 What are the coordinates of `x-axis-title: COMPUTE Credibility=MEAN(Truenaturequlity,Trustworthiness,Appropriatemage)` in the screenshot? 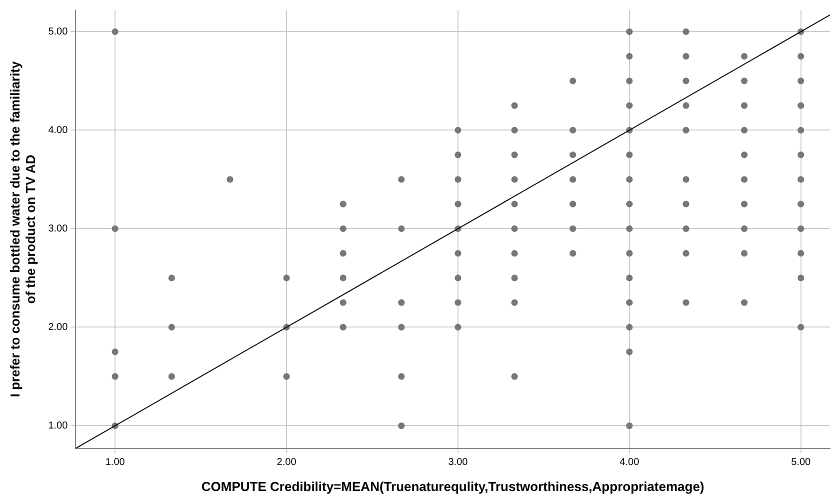 It's located at (452, 486).